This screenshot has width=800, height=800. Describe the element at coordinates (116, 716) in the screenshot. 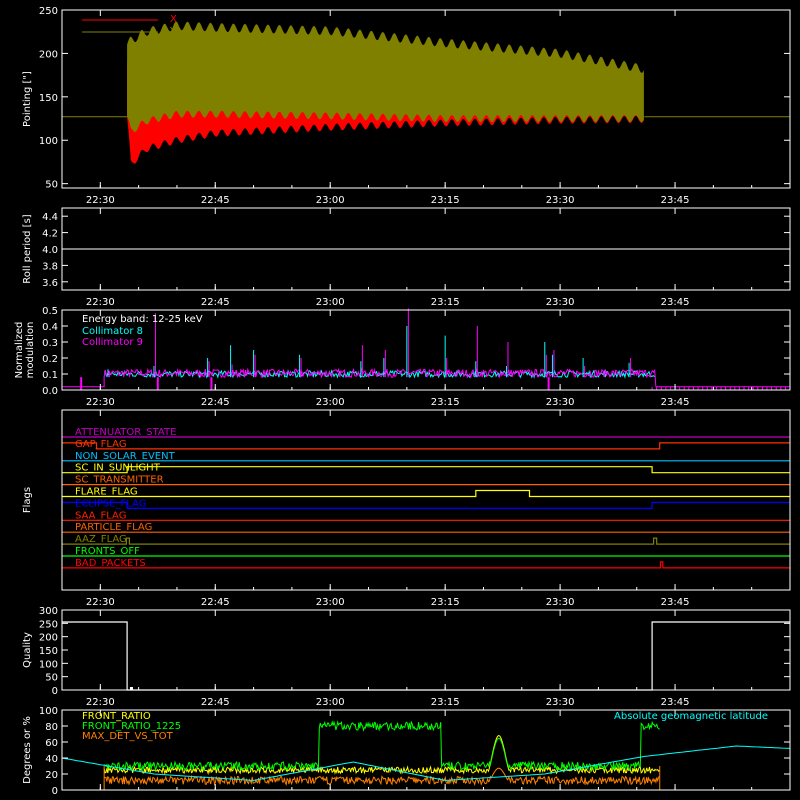

I see `ratio-legend-label: FRONT_RATIO` at that location.